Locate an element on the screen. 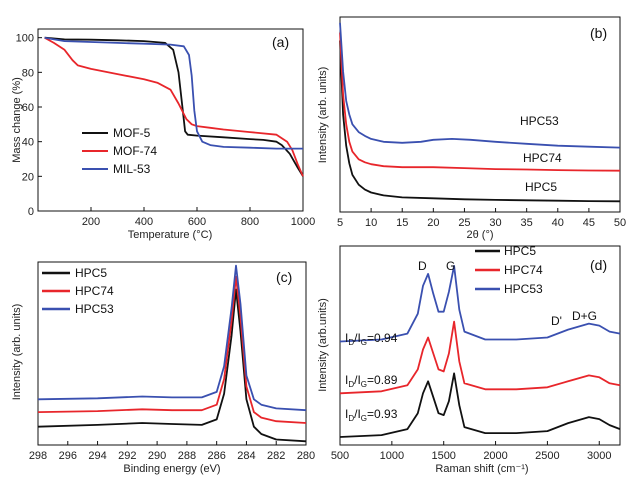 The height and width of the screenshot is (482, 628). ratio-label-hpc5: ID/IG=0.93 is located at coordinates (371, 415).